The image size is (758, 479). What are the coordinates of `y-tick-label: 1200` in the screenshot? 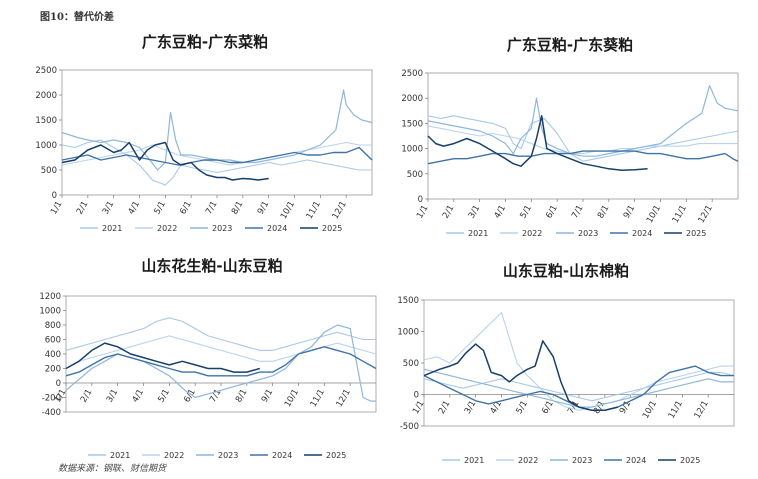 It's located at (50, 297).